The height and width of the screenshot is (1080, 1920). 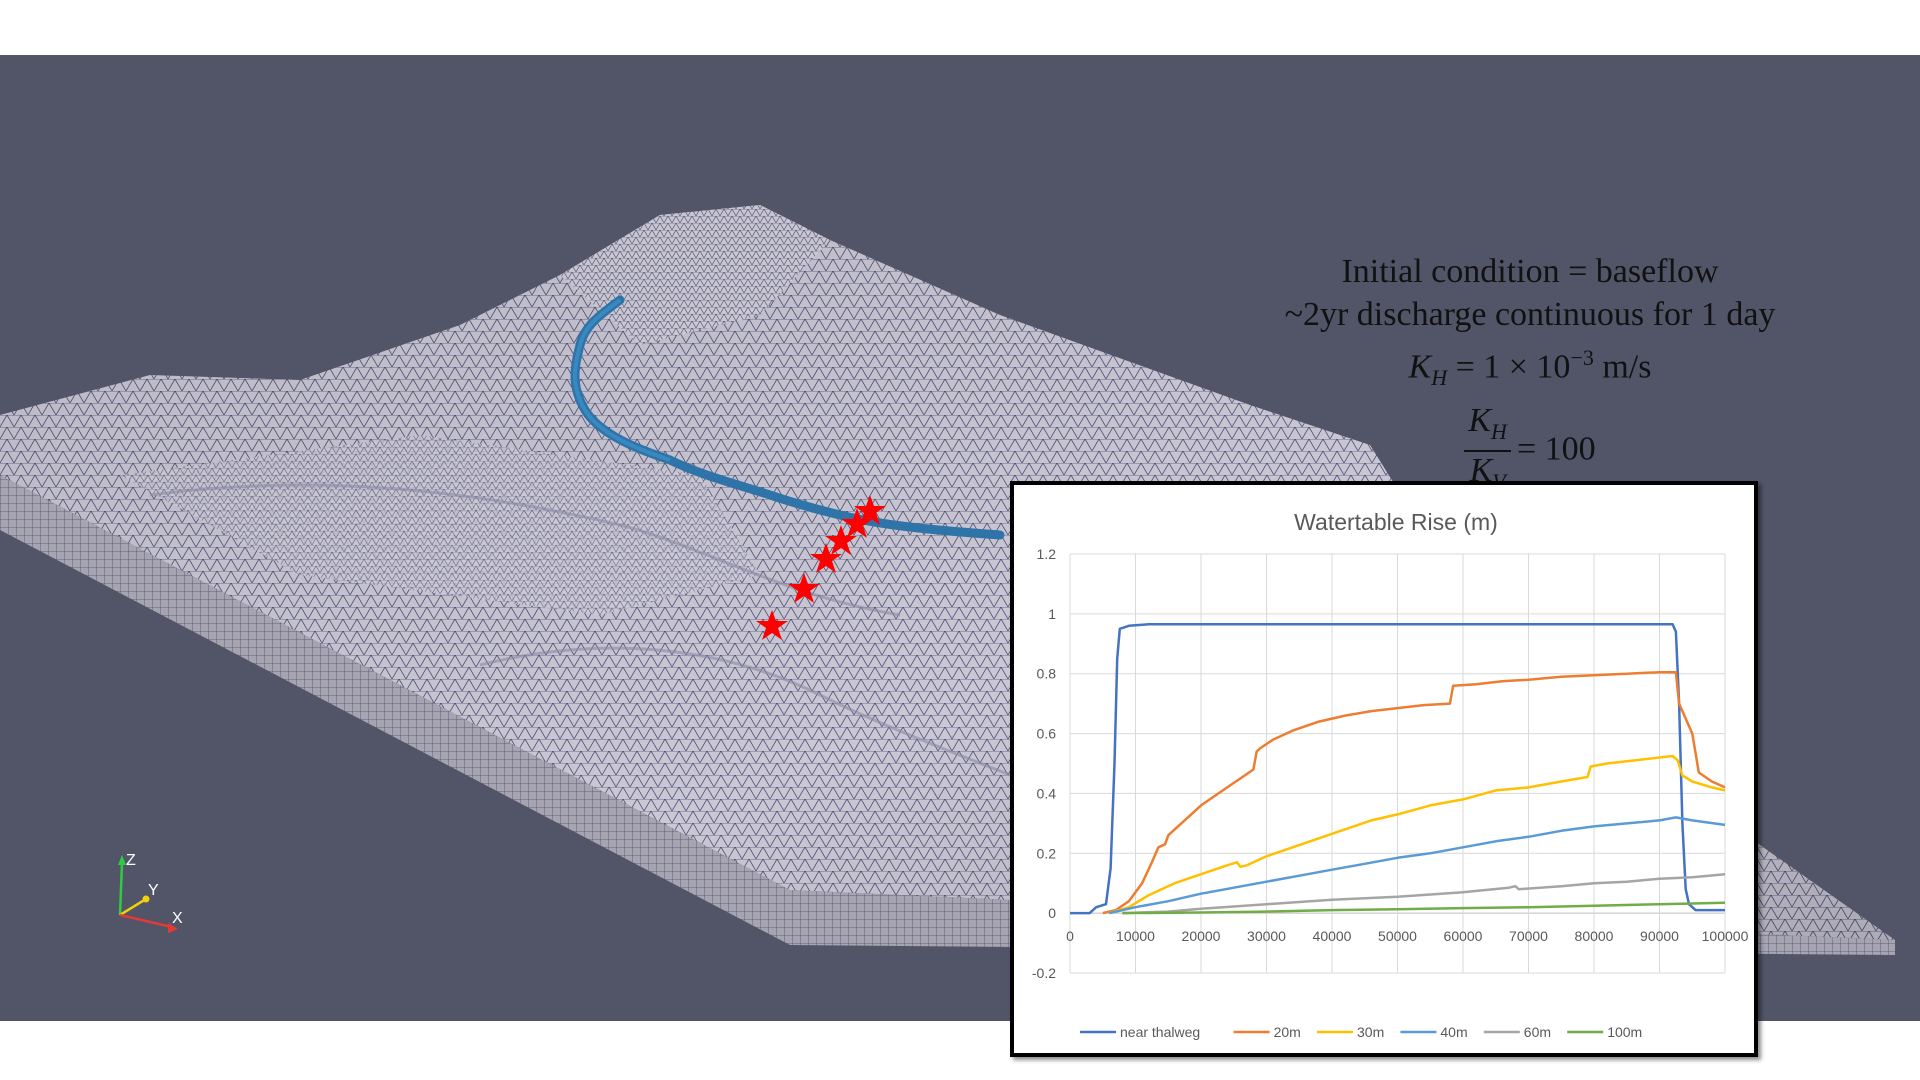 I want to click on kh-exponent: −3, so click(x=1582, y=357).